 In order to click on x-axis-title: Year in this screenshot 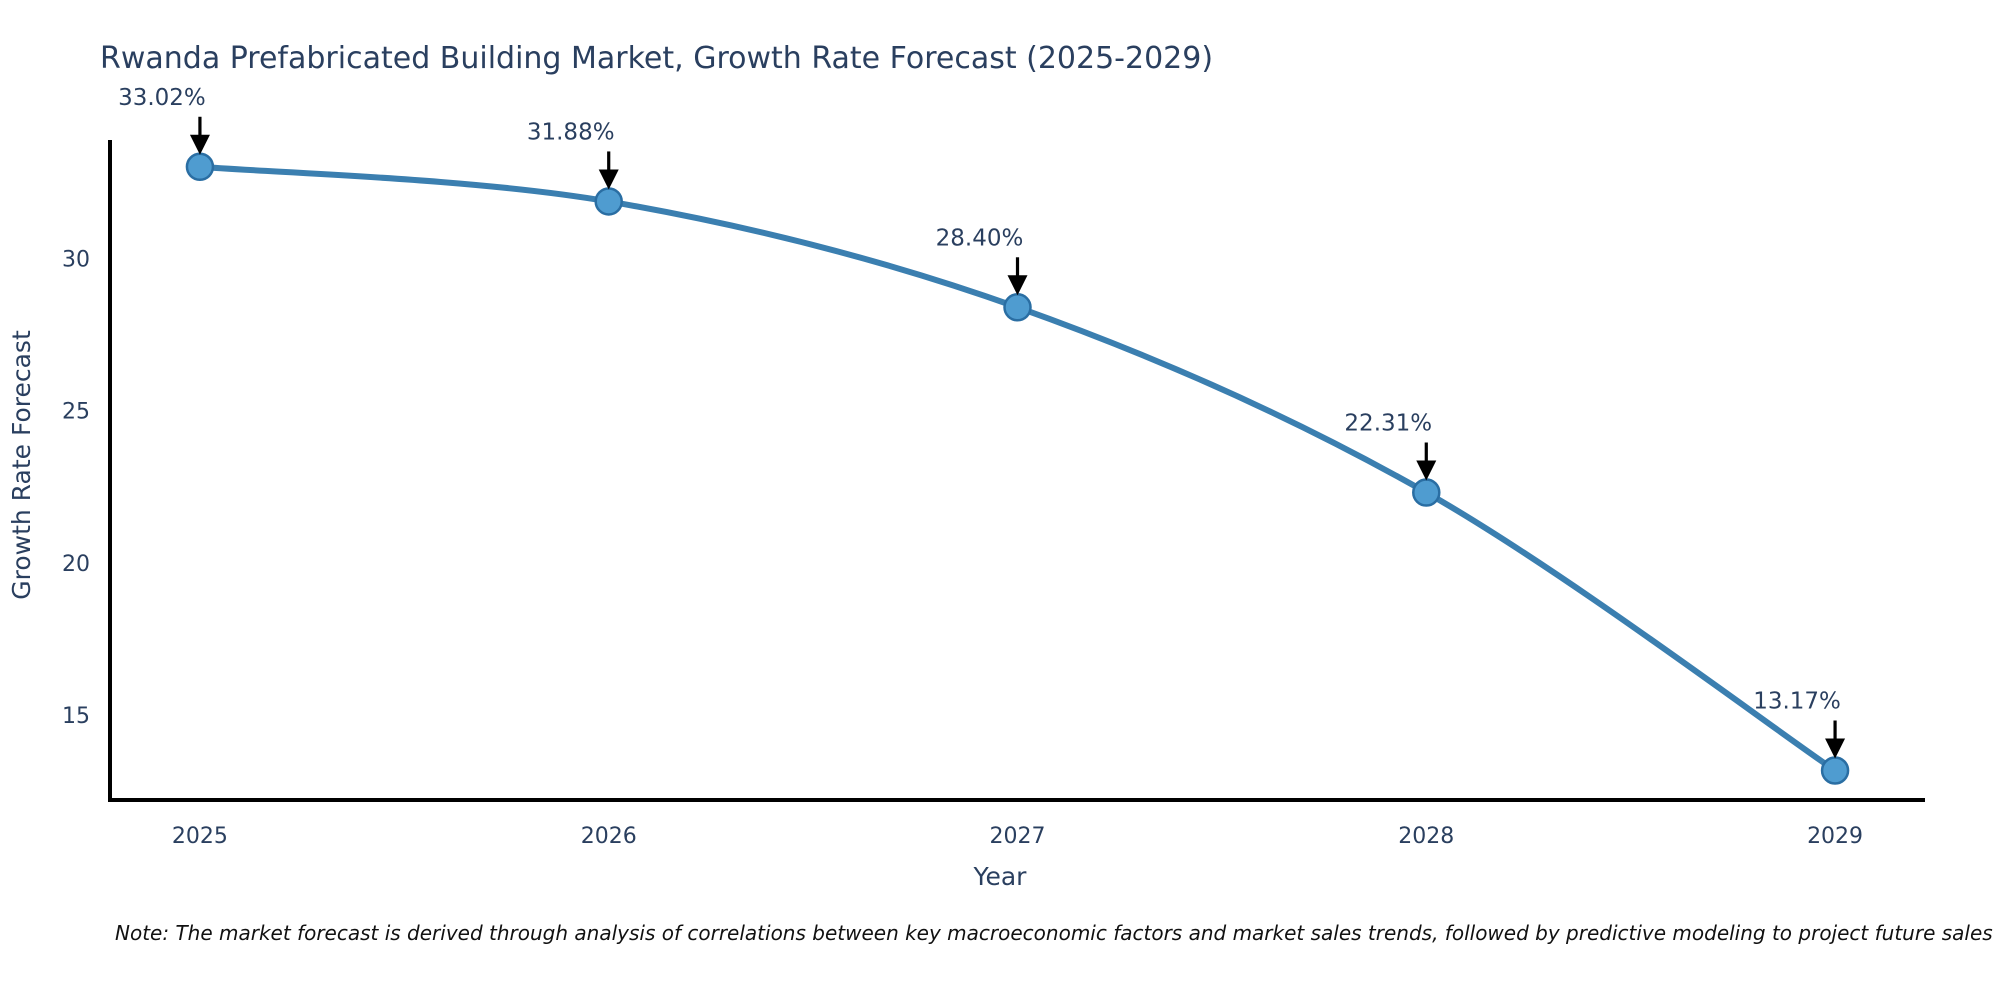, I will do `click(1000, 876)`.